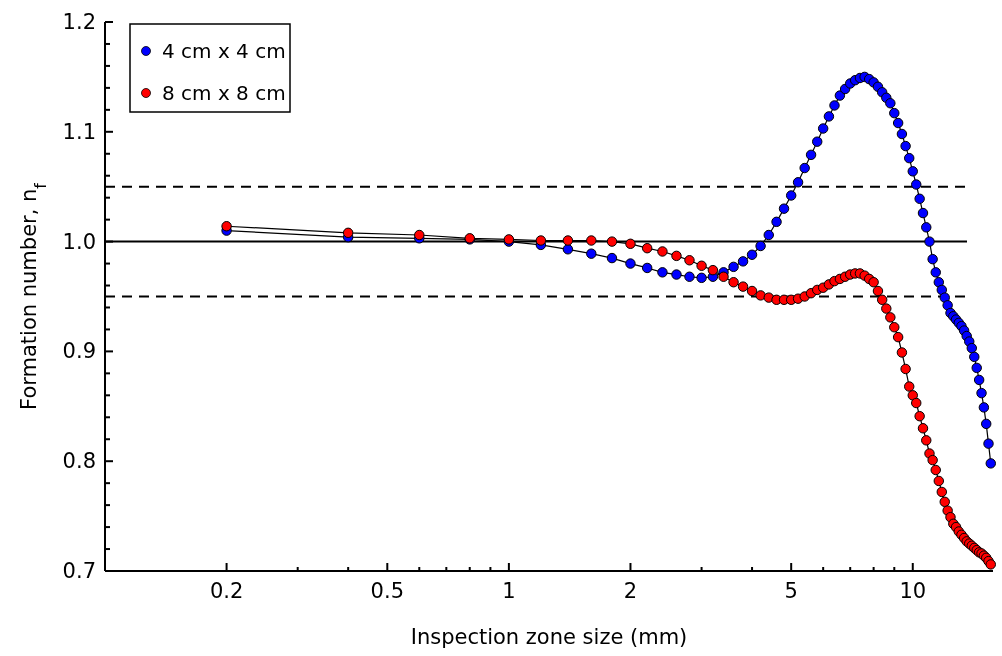 This screenshot has height=656, width=1002. I want to click on x-tick-label: 10, so click(913, 591).